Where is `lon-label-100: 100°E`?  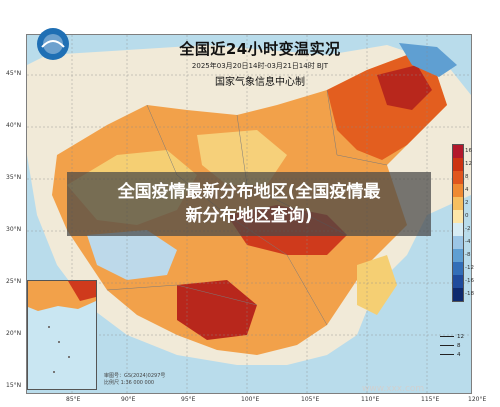 lon-label-100: 100°E is located at coordinates (250, 399).